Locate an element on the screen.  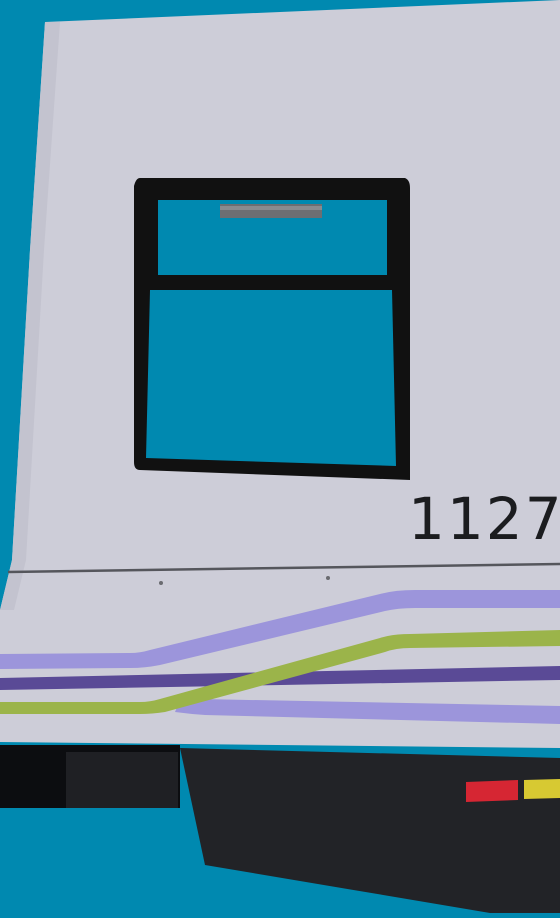
stripe-light-purple-upper is located at coordinates (280, 629).